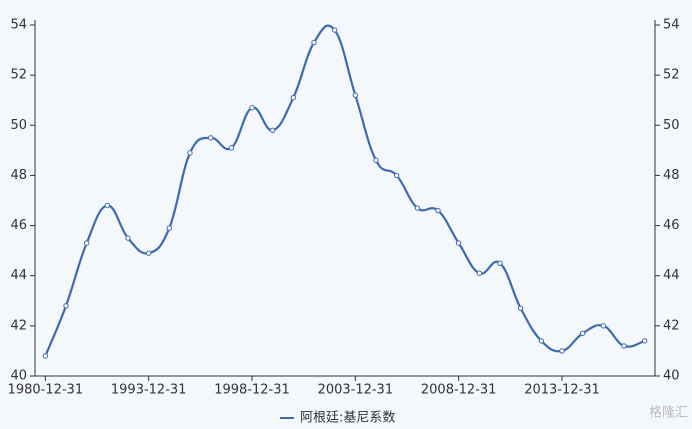  What do you see at coordinates (18, 325) in the screenshot?
I see `y-tick-label: 42` at bounding box center [18, 325].